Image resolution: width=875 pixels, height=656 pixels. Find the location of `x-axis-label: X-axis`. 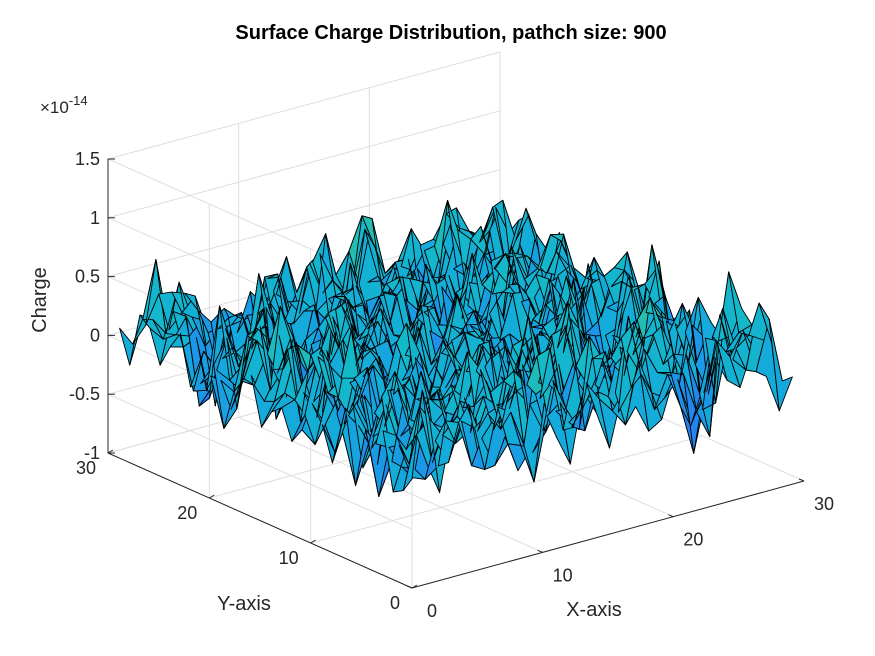

x-axis-label: X-axis is located at coordinates (594, 610).